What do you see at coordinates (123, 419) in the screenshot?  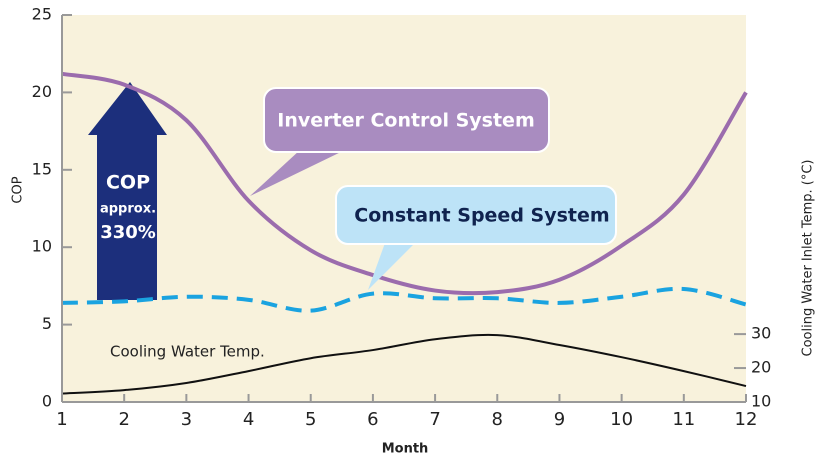 I see `x-tick-label: 2` at bounding box center [123, 419].